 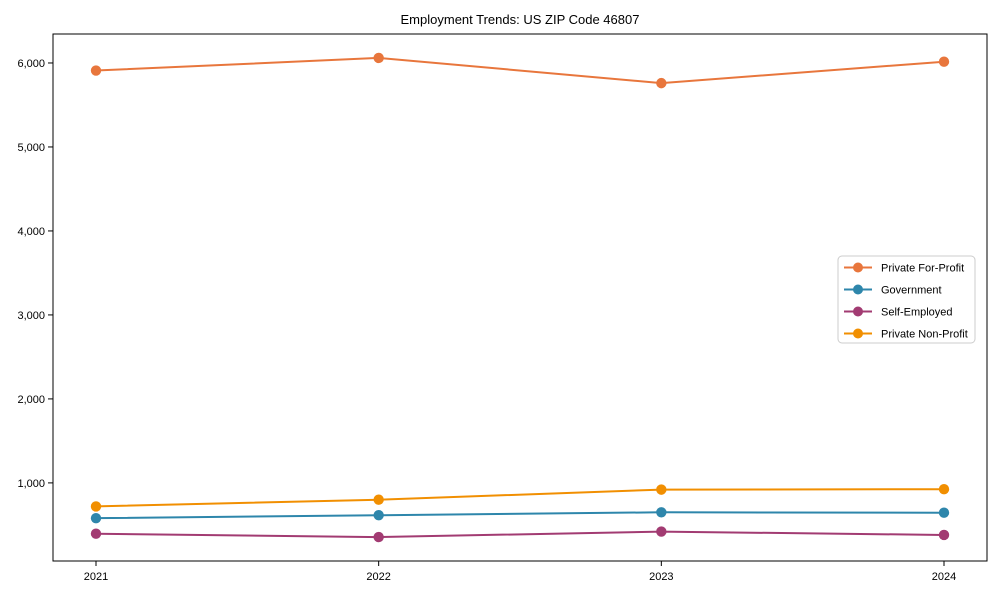 What do you see at coordinates (911, 291) in the screenshot?
I see `legend-label-government: Government` at bounding box center [911, 291].